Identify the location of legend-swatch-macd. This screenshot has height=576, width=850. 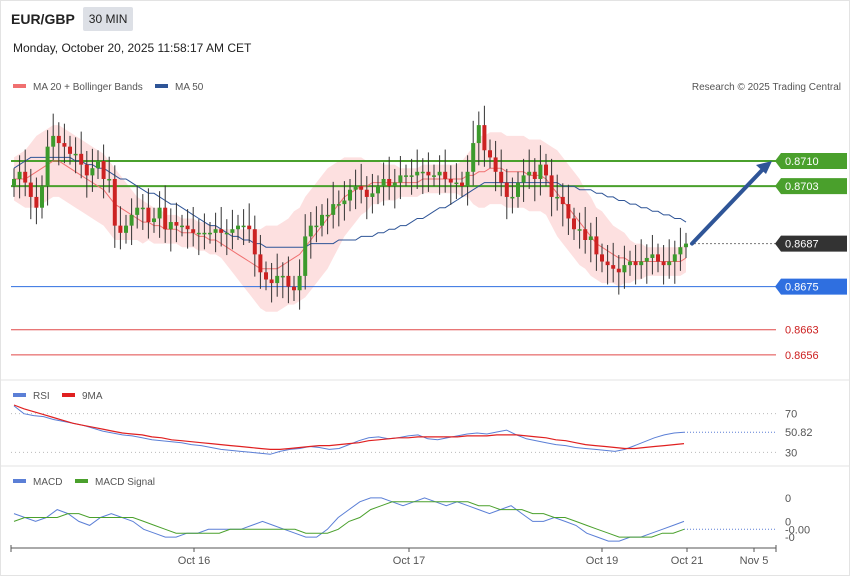
(19, 481).